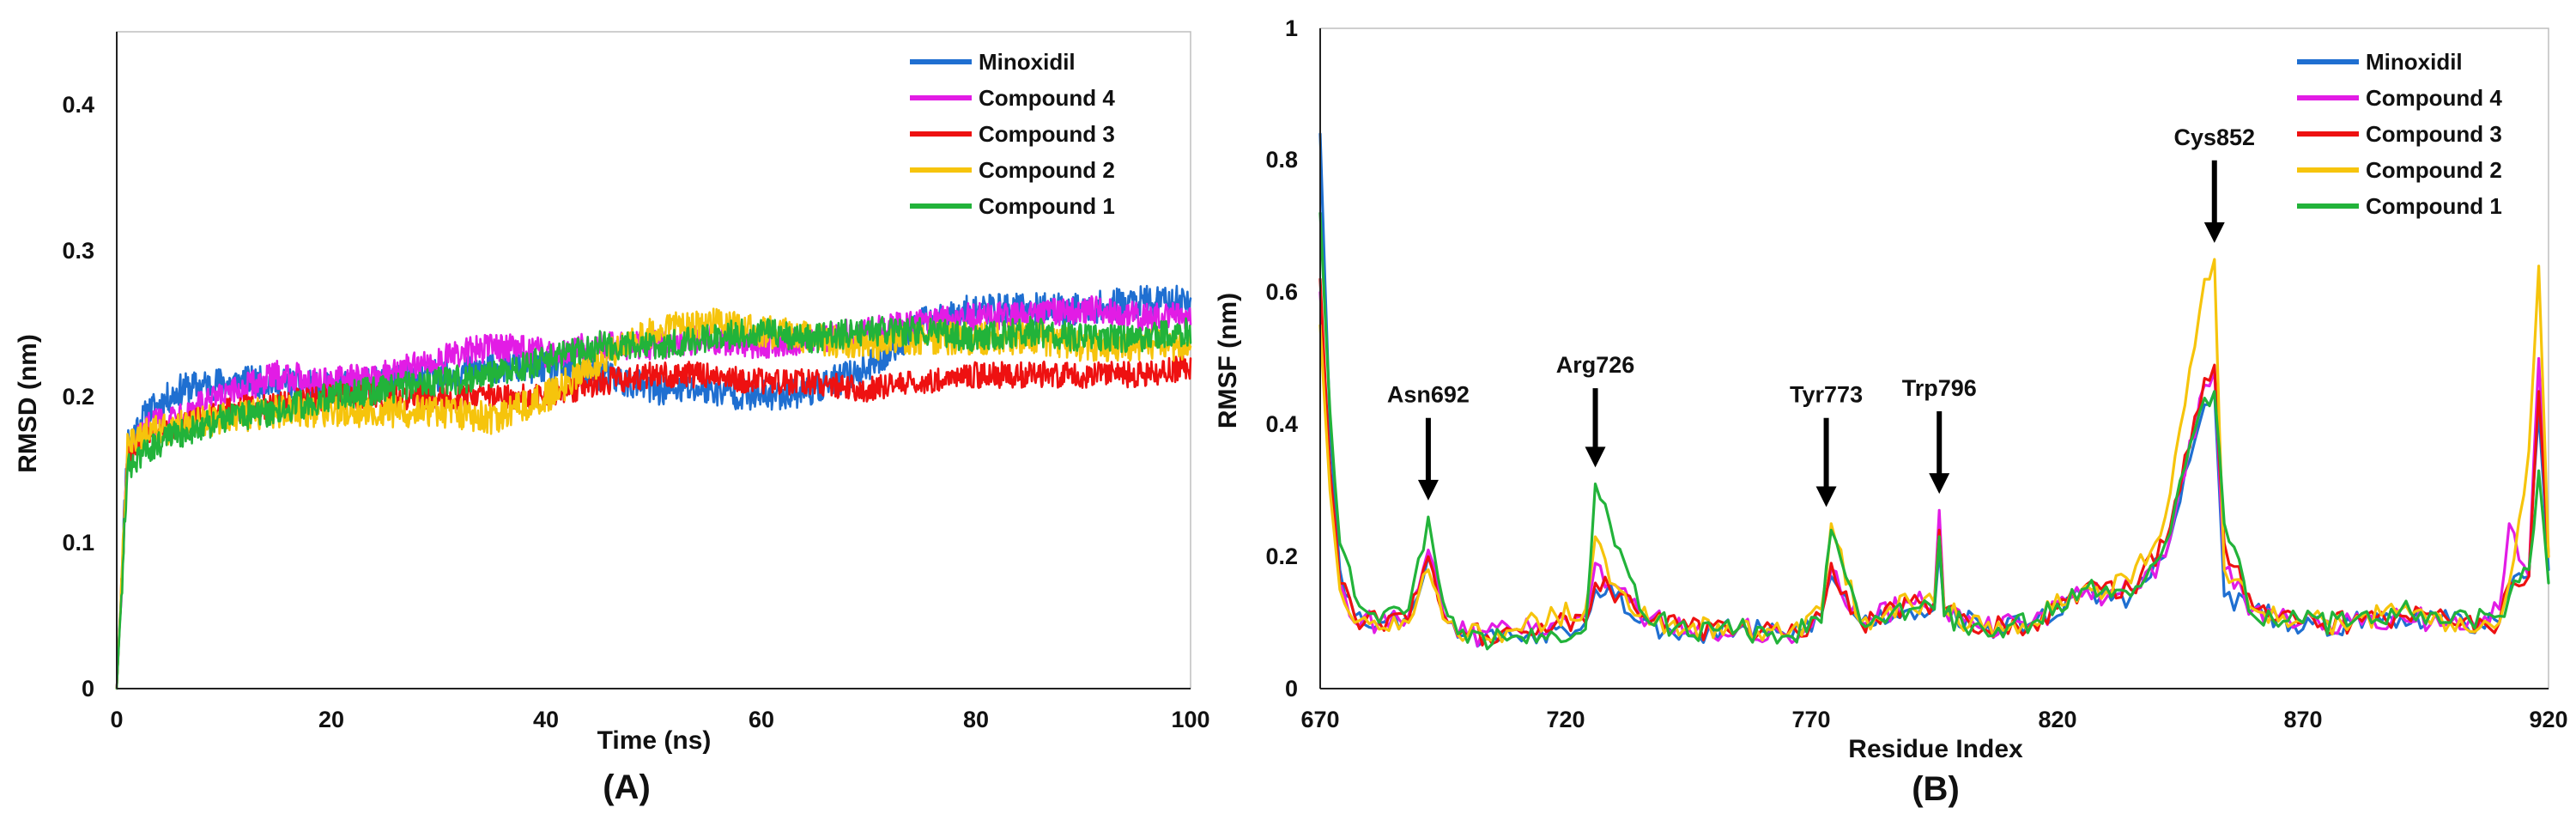 This screenshot has width=2576, height=832. Describe the element at coordinates (1826, 395) in the screenshot. I see `annotation-label-tyr773: Tyr773` at that location.